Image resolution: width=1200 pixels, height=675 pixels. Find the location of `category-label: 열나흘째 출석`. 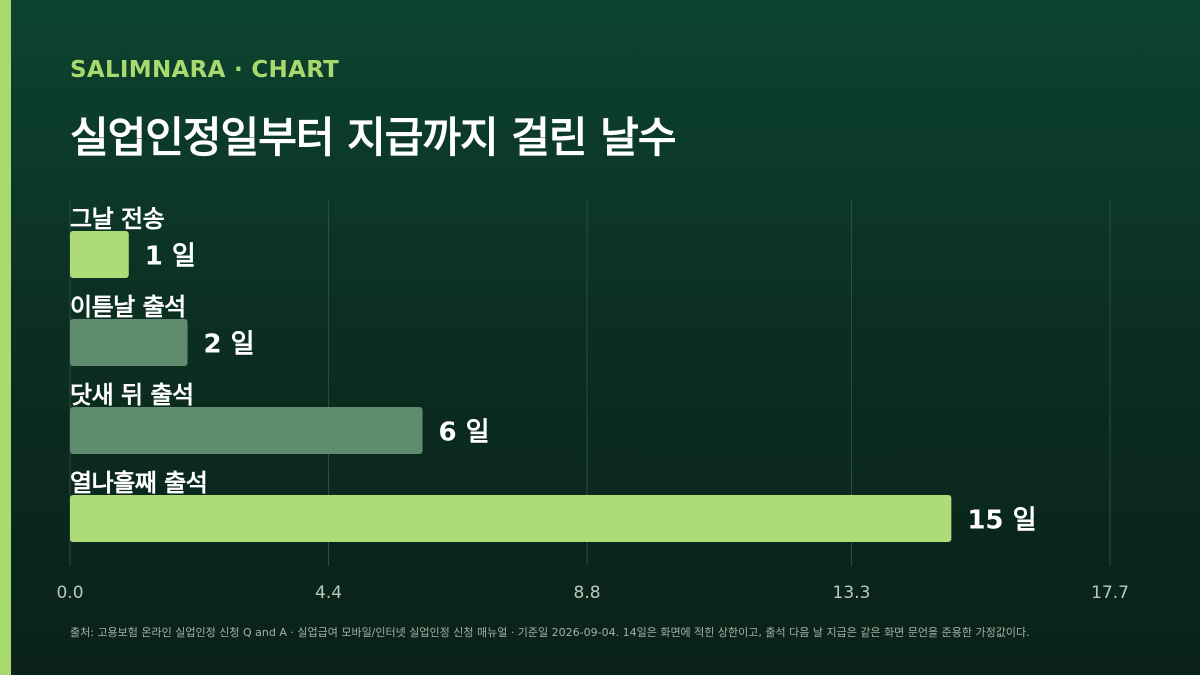

category-label: 열나흘째 출석 is located at coordinates (138, 483).